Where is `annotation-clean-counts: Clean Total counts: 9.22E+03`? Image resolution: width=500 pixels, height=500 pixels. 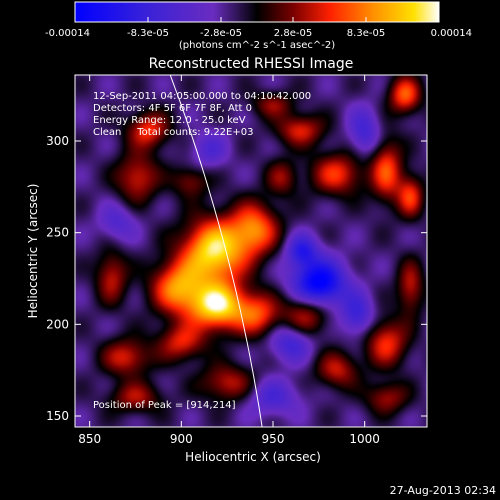 annotation-clean-counts: Clean Total counts: 9.22E+03 is located at coordinates (173, 132).